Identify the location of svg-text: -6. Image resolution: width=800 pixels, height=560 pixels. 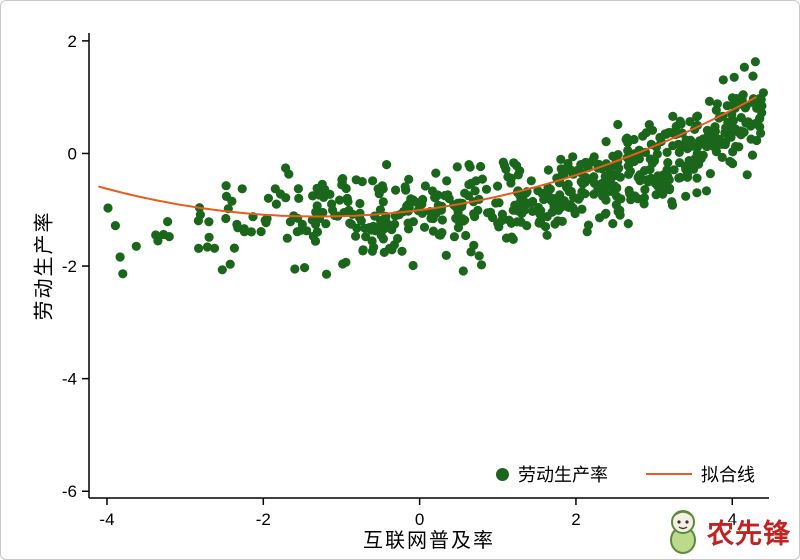
(69, 491).